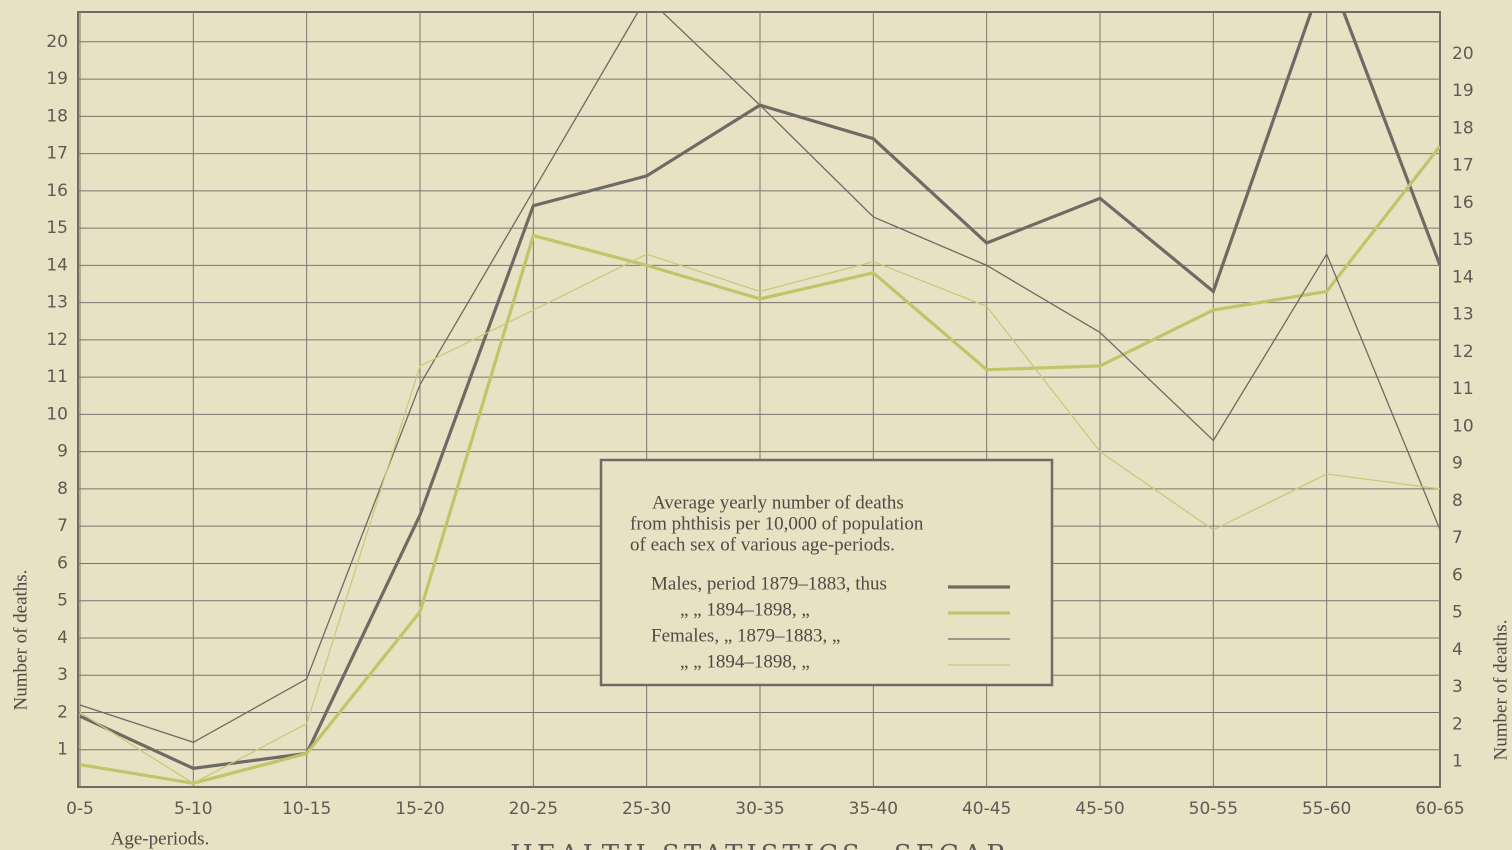  I want to click on y-tick-label: 2, so click(62, 712).